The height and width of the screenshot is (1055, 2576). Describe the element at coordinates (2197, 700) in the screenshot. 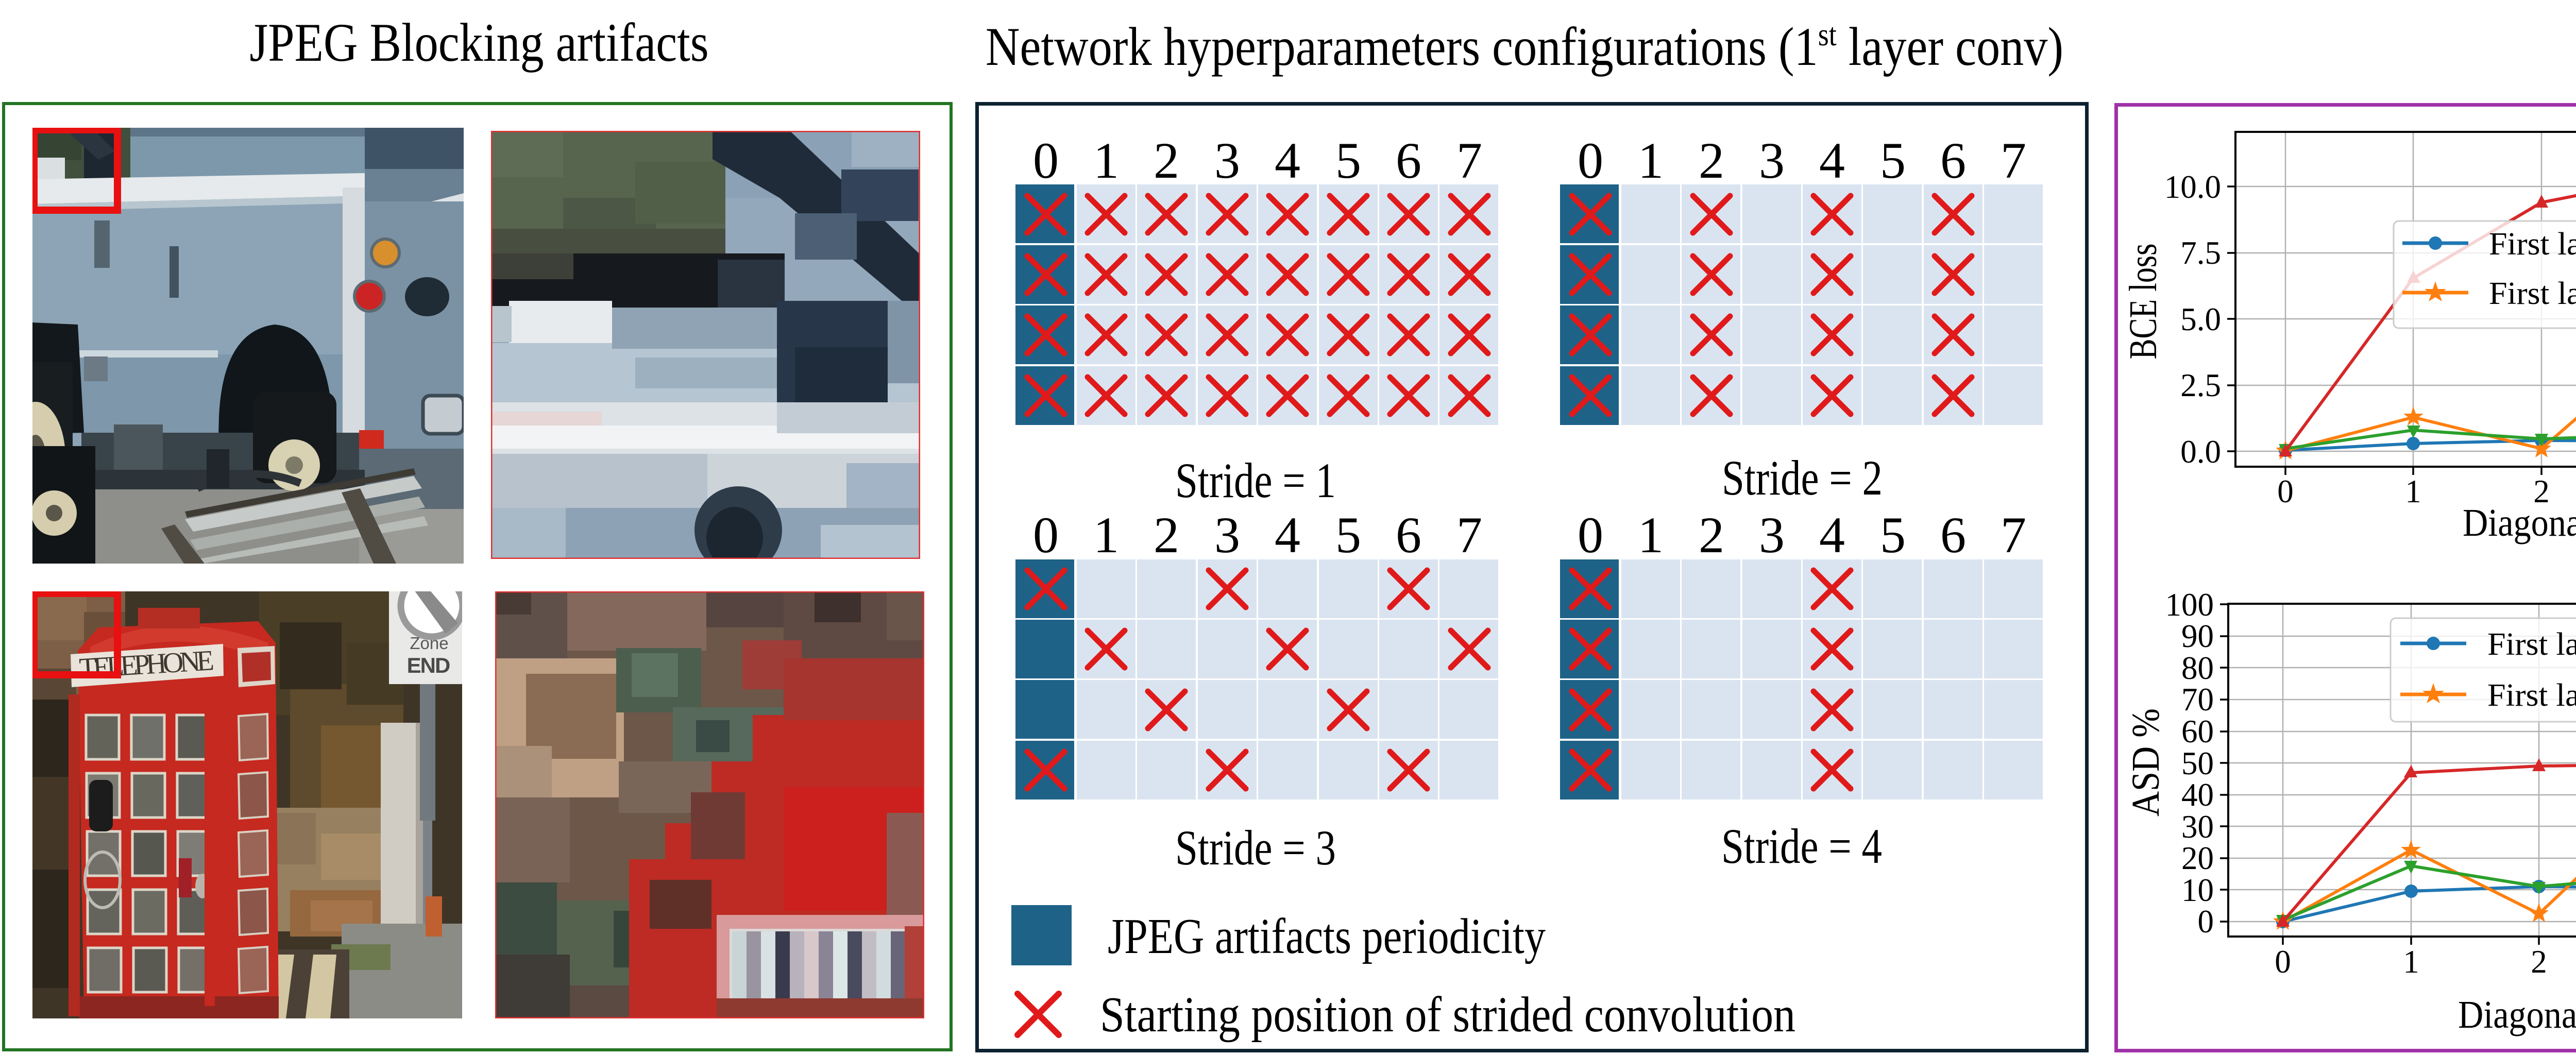

I see `svg-text: 70` at that location.